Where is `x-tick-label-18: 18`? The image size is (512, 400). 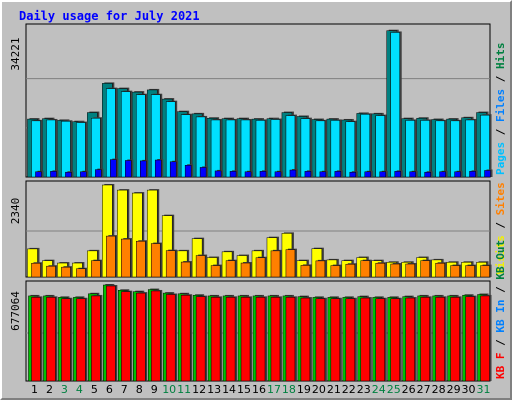 x-tick-label-18: 18 is located at coordinates (289, 389).